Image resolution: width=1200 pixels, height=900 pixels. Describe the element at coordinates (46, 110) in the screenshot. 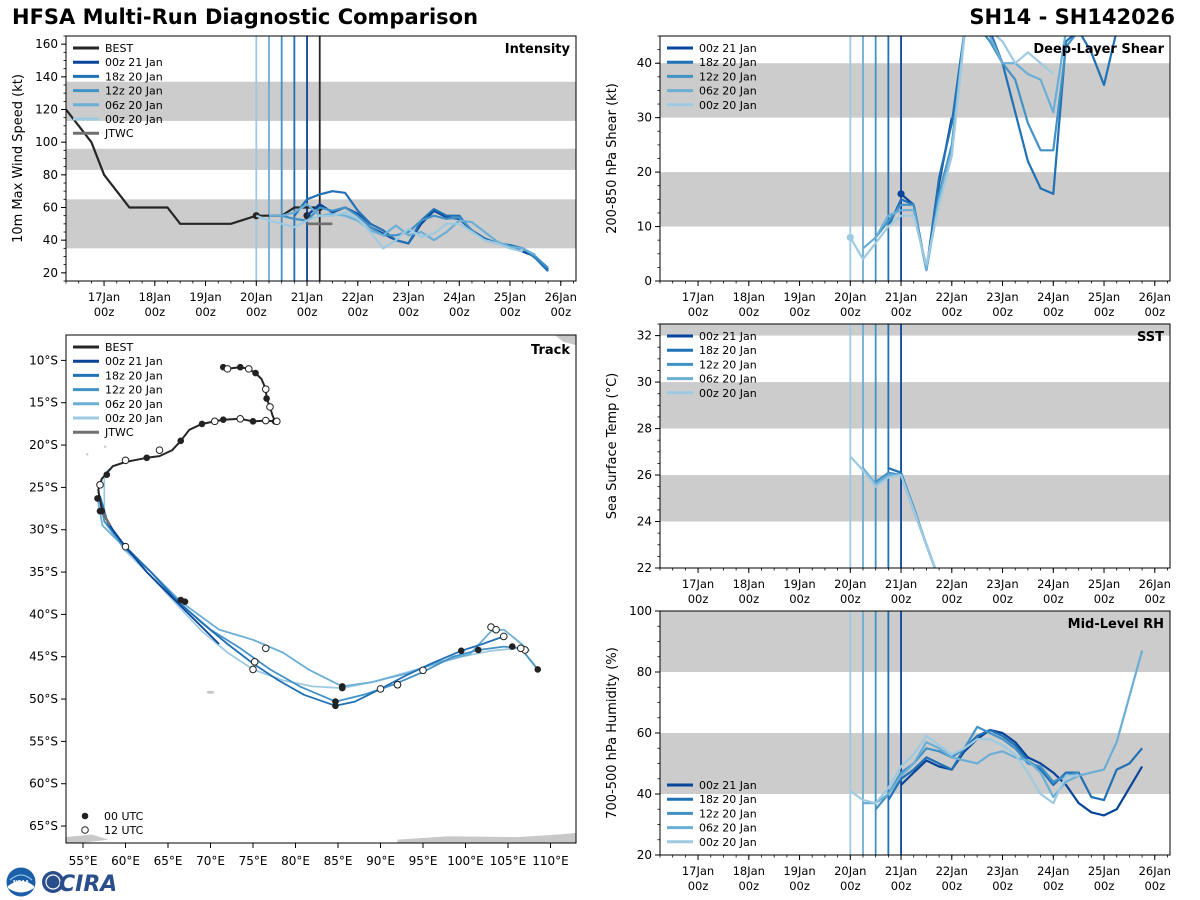

I see `y-tick-label: 120` at that location.